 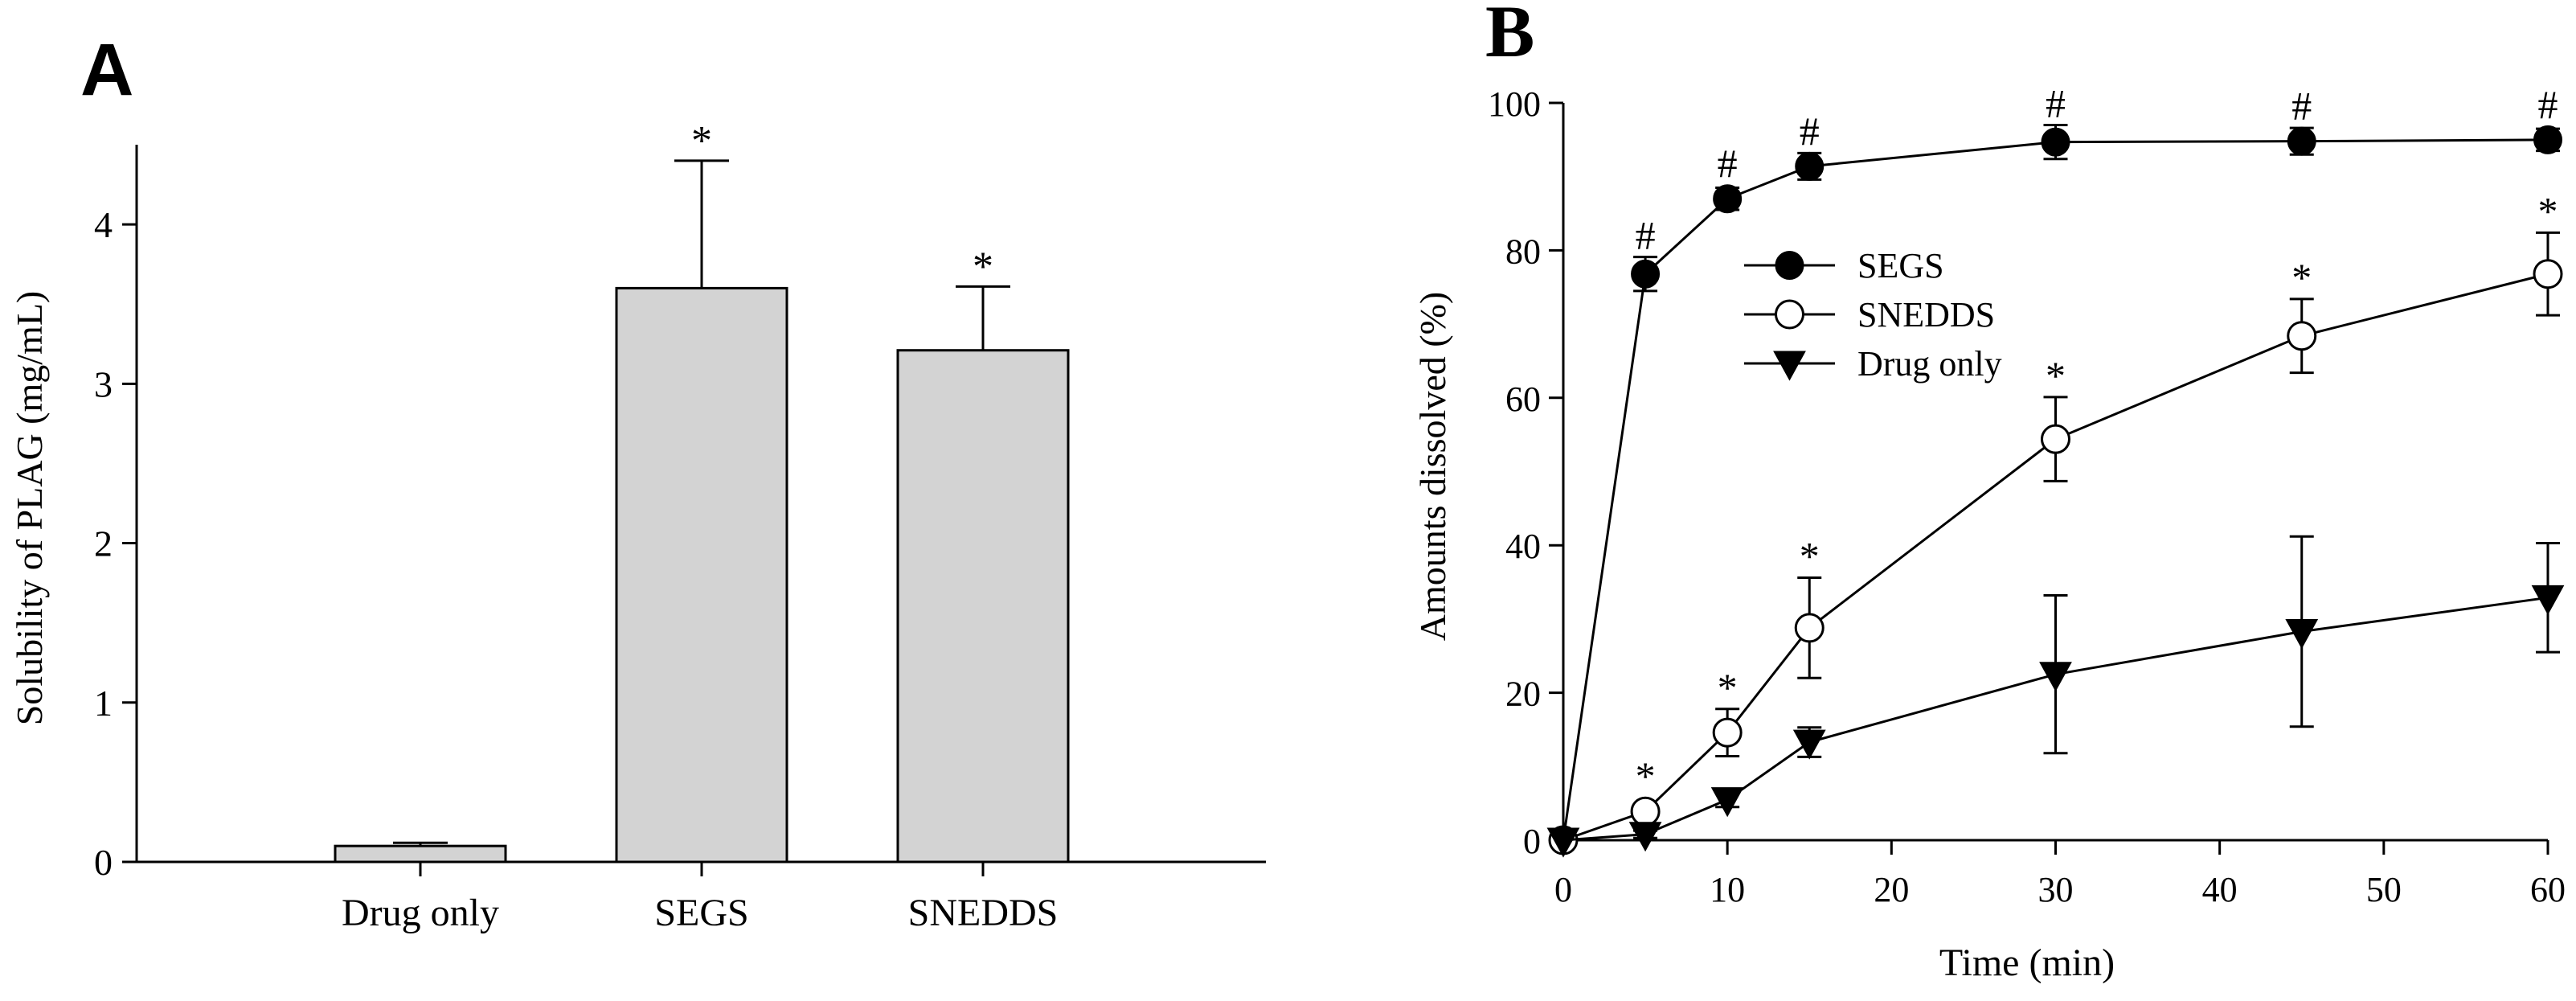 What do you see at coordinates (1789, 314) in the screenshot?
I see `panel-b-legend-marker-snedds` at bounding box center [1789, 314].